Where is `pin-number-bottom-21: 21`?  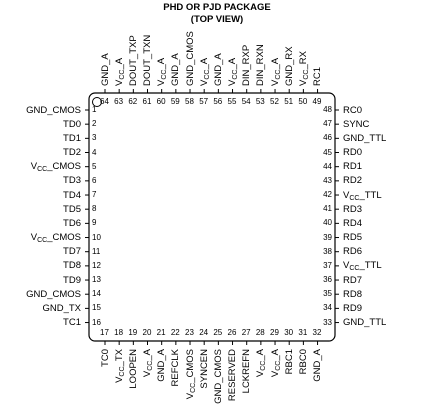
pin-number-bottom-21: 21 is located at coordinates (161, 332).